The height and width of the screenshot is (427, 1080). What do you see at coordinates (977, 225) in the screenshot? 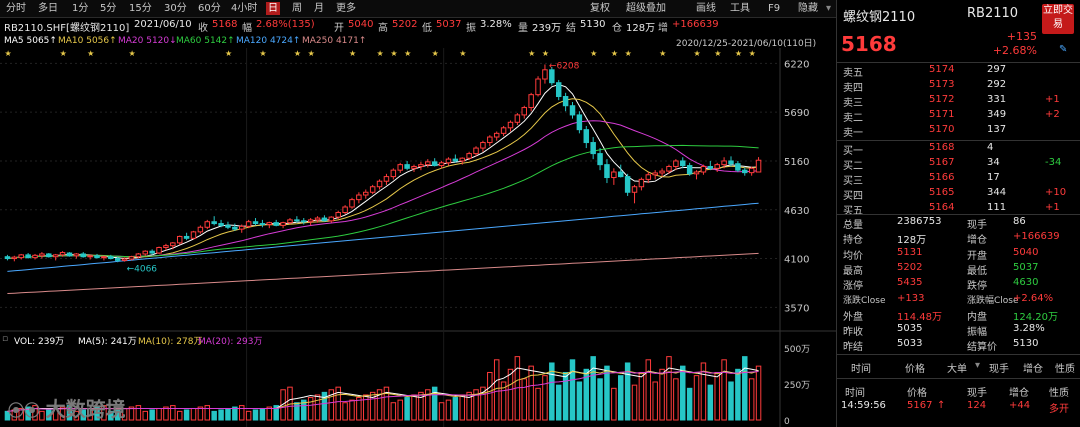
I see `stat-label: 现手` at bounding box center [977, 225].